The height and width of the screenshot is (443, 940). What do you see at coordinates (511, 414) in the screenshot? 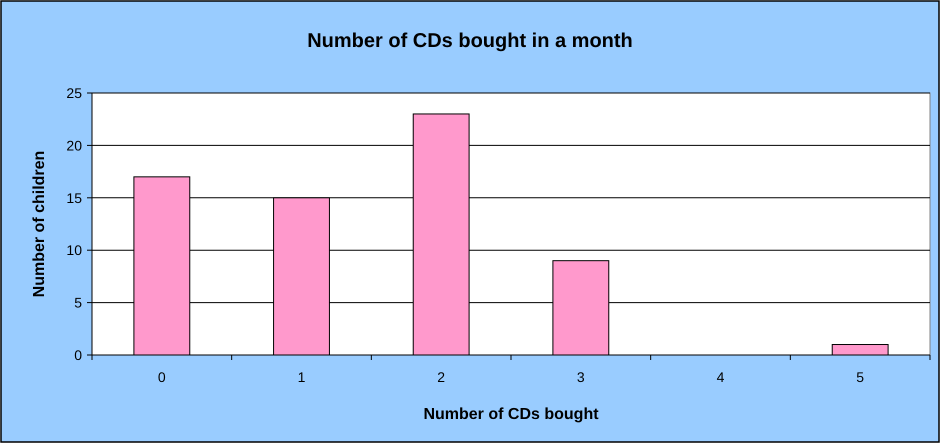
I see `x-axis-title: Number of CDs bought` at bounding box center [511, 414].